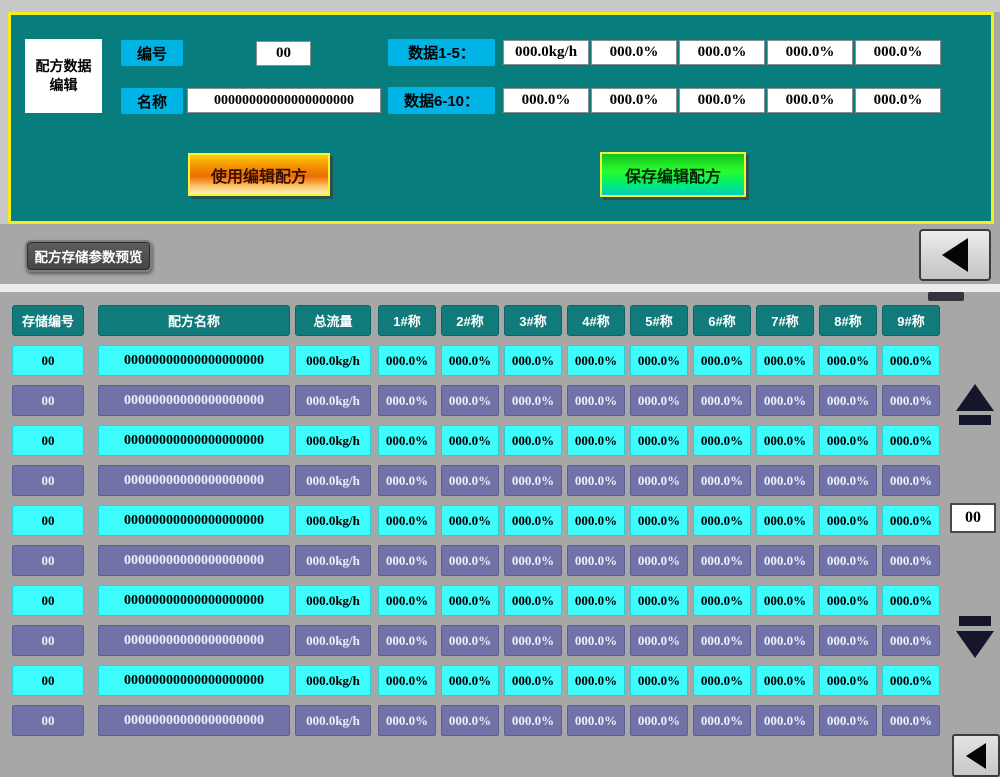 Image resolution: width=1000 pixels, height=777 pixels. Describe the element at coordinates (546, 100) in the screenshot. I see `data-field-6: 000.0%` at that location.